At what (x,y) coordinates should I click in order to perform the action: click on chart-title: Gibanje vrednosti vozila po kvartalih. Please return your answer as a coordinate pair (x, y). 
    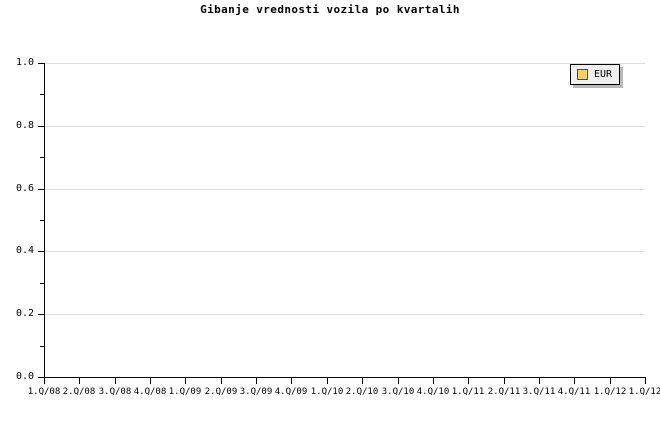
    Looking at the image, I should click on (330, 9).